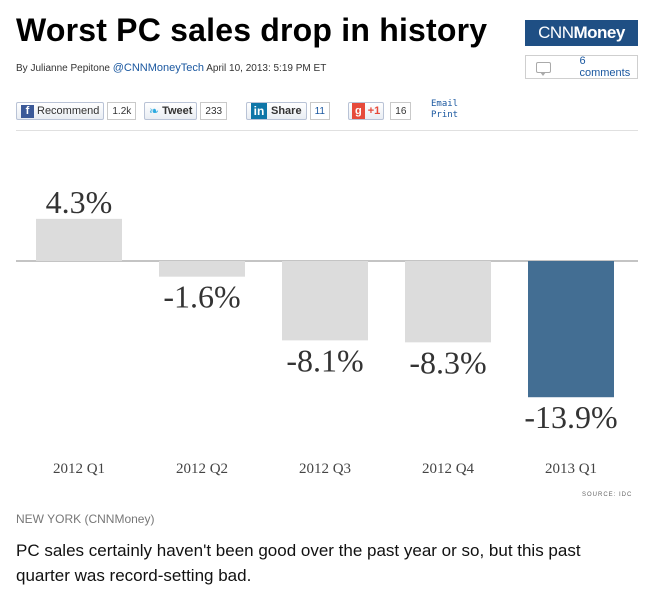 The image size is (648, 594). Describe the element at coordinates (158, 68) in the screenshot. I see `author-twitter-link: @CNNMoneyTech` at that location.